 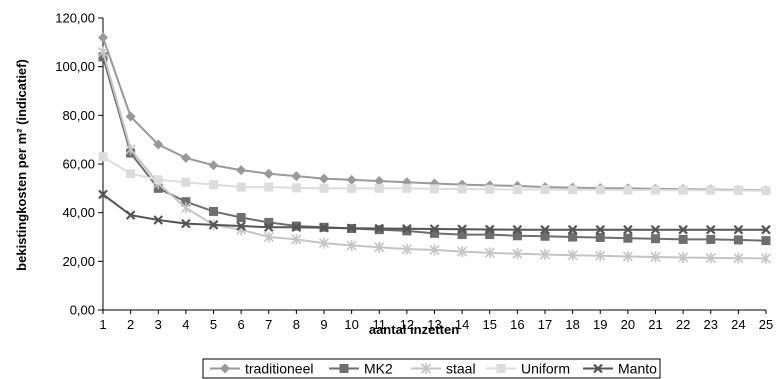 I want to click on series-uniform, so click(x=434, y=174).